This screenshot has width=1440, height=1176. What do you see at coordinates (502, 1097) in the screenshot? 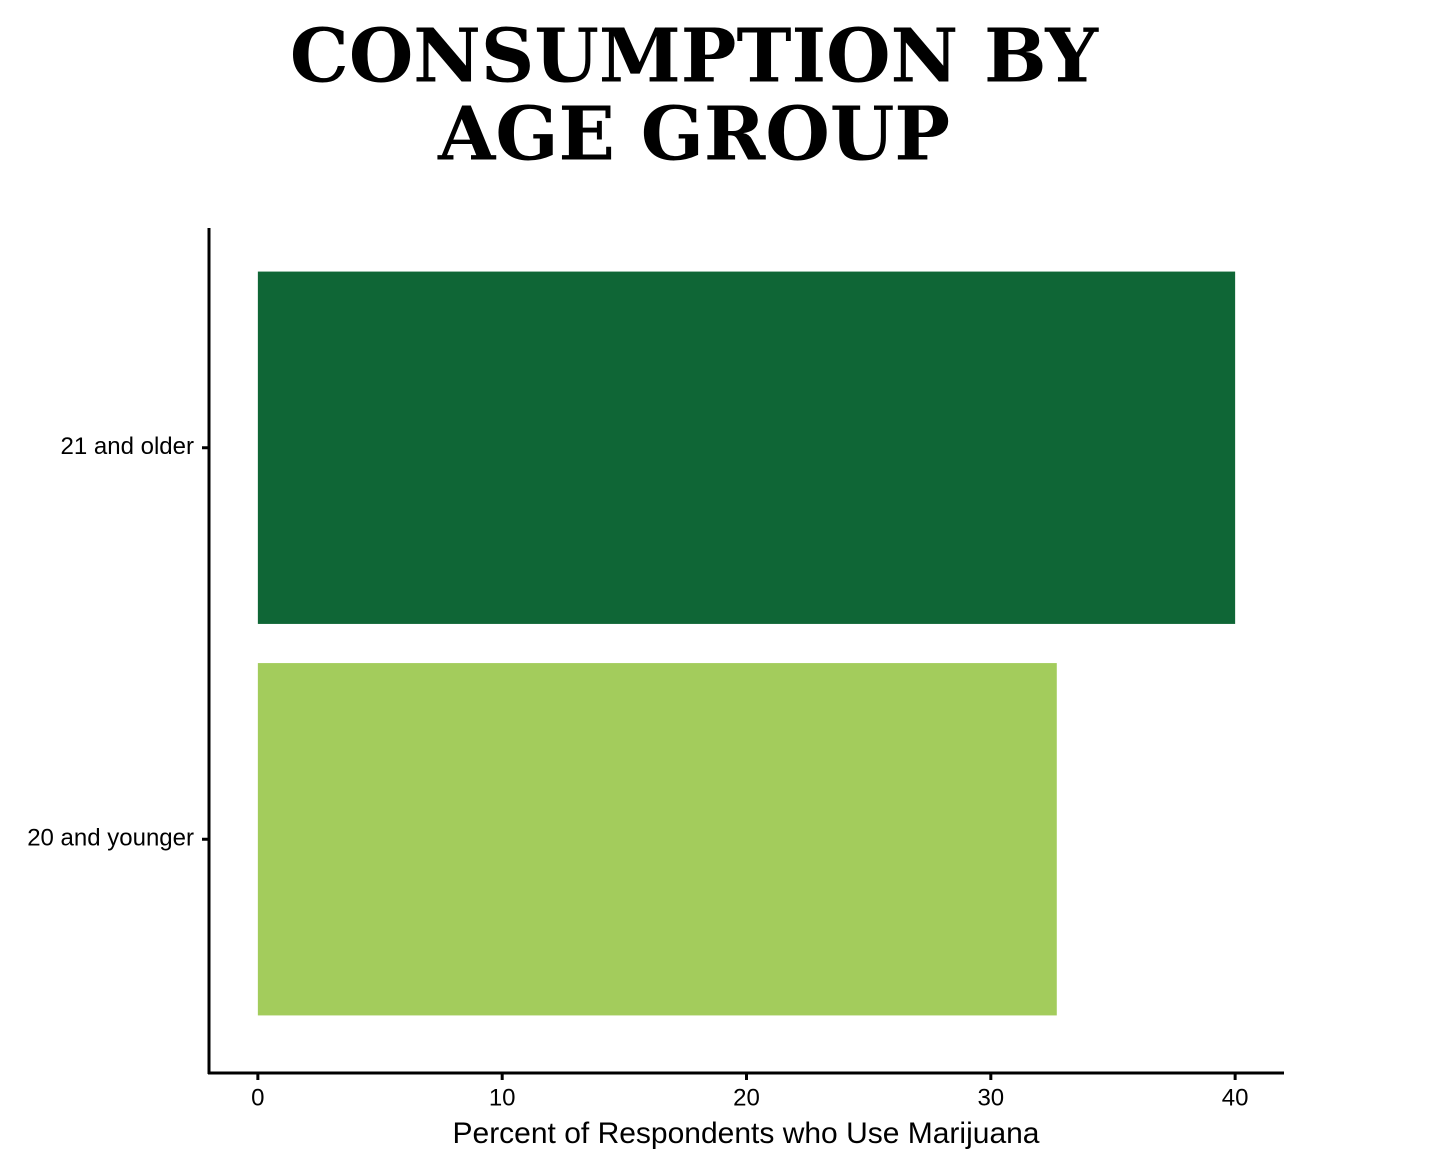
I see `x-tick-label: 10` at bounding box center [502, 1097].